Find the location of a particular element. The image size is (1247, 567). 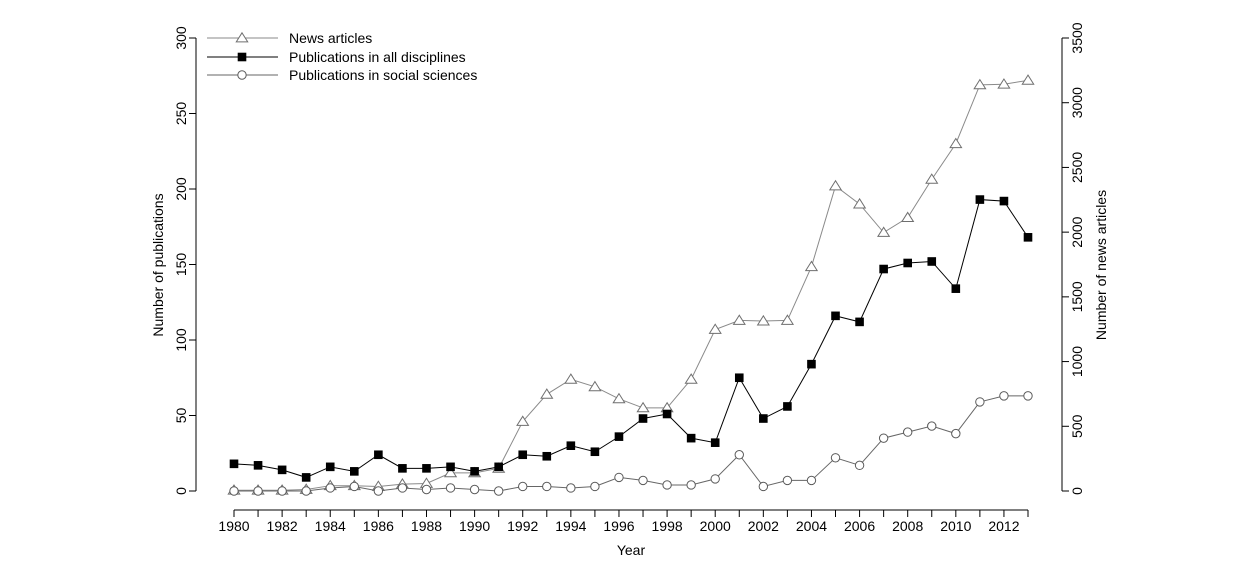

x-tick-label: 1996 is located at coordinates (618, 526).